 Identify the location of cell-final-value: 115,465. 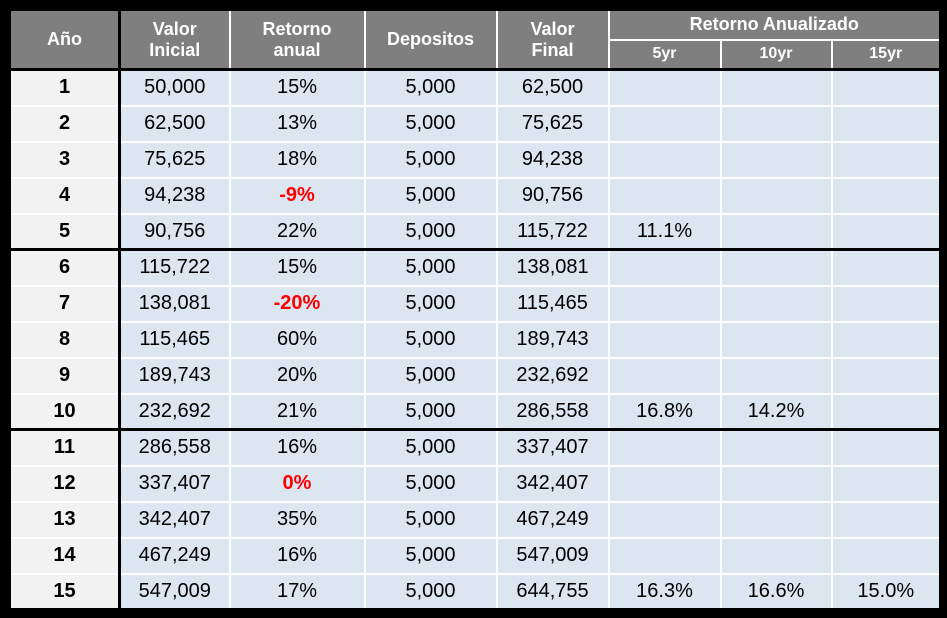
(552, 303).